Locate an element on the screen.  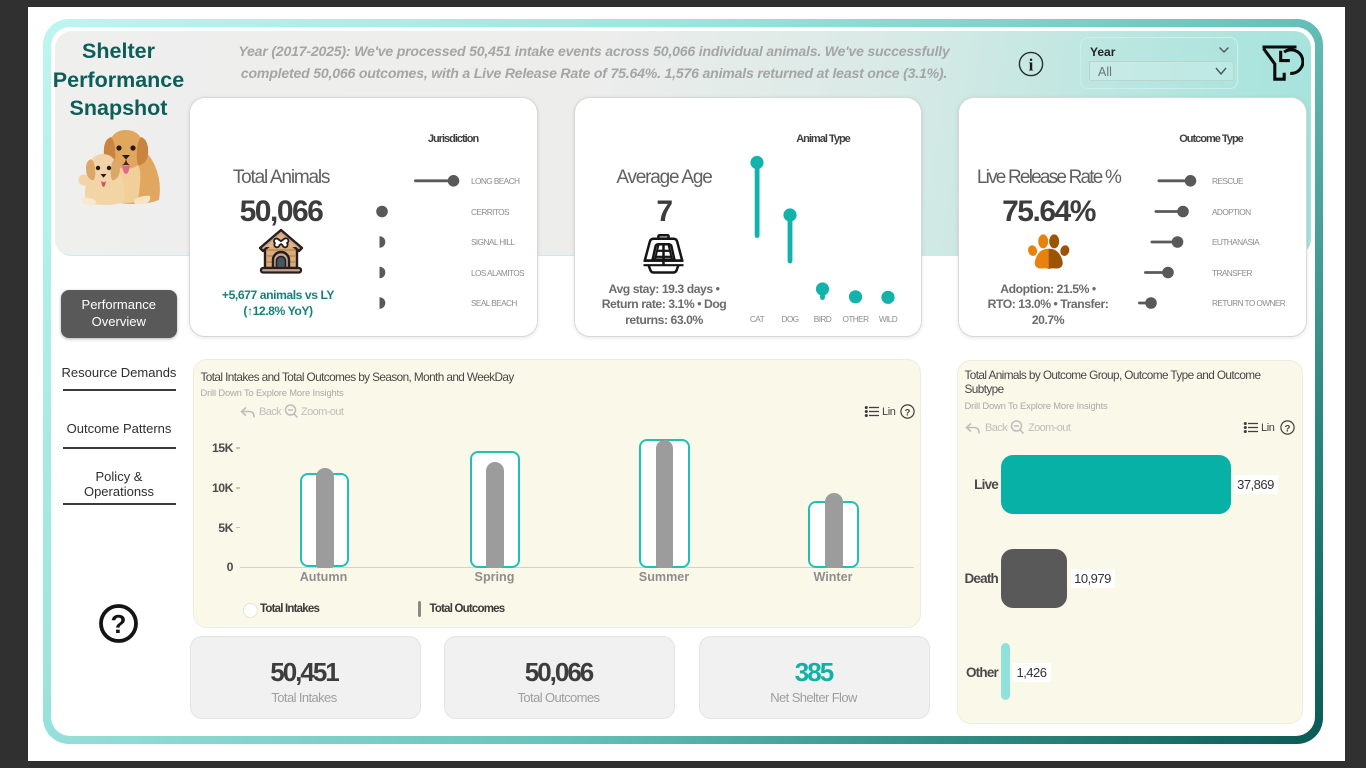
svg-text: i is located at coordinates (1031, 65).